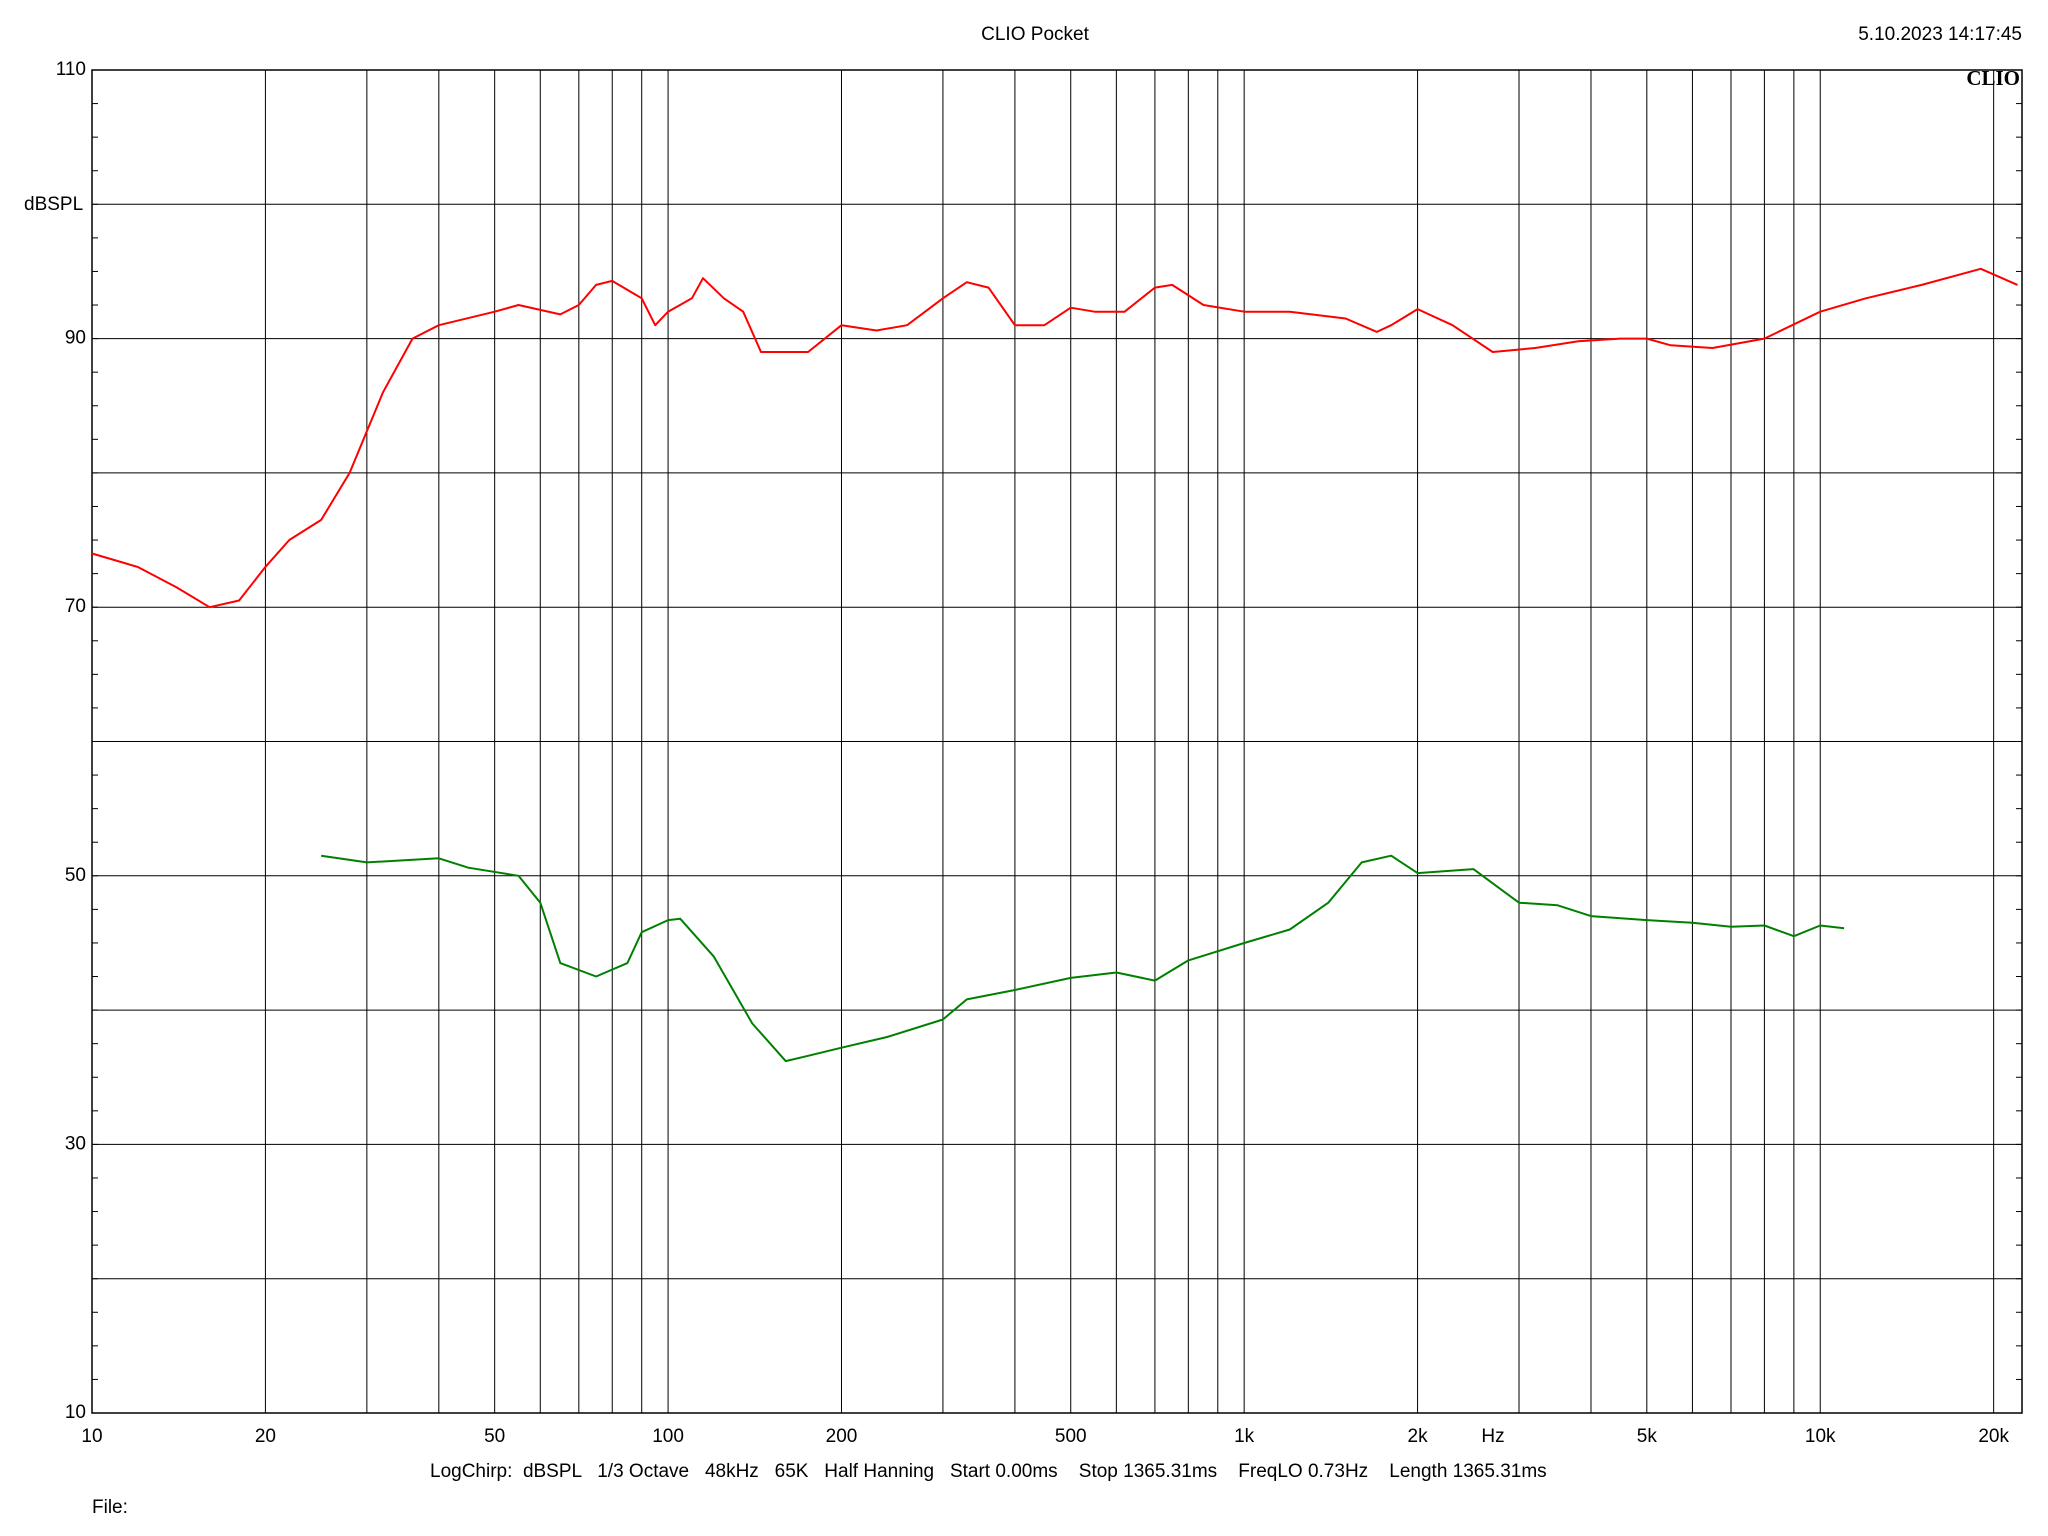  What do you see at coordinates (75, 875) in the screenshot?
I see `y-tick-label: 50` at bounding box center [75, 875].